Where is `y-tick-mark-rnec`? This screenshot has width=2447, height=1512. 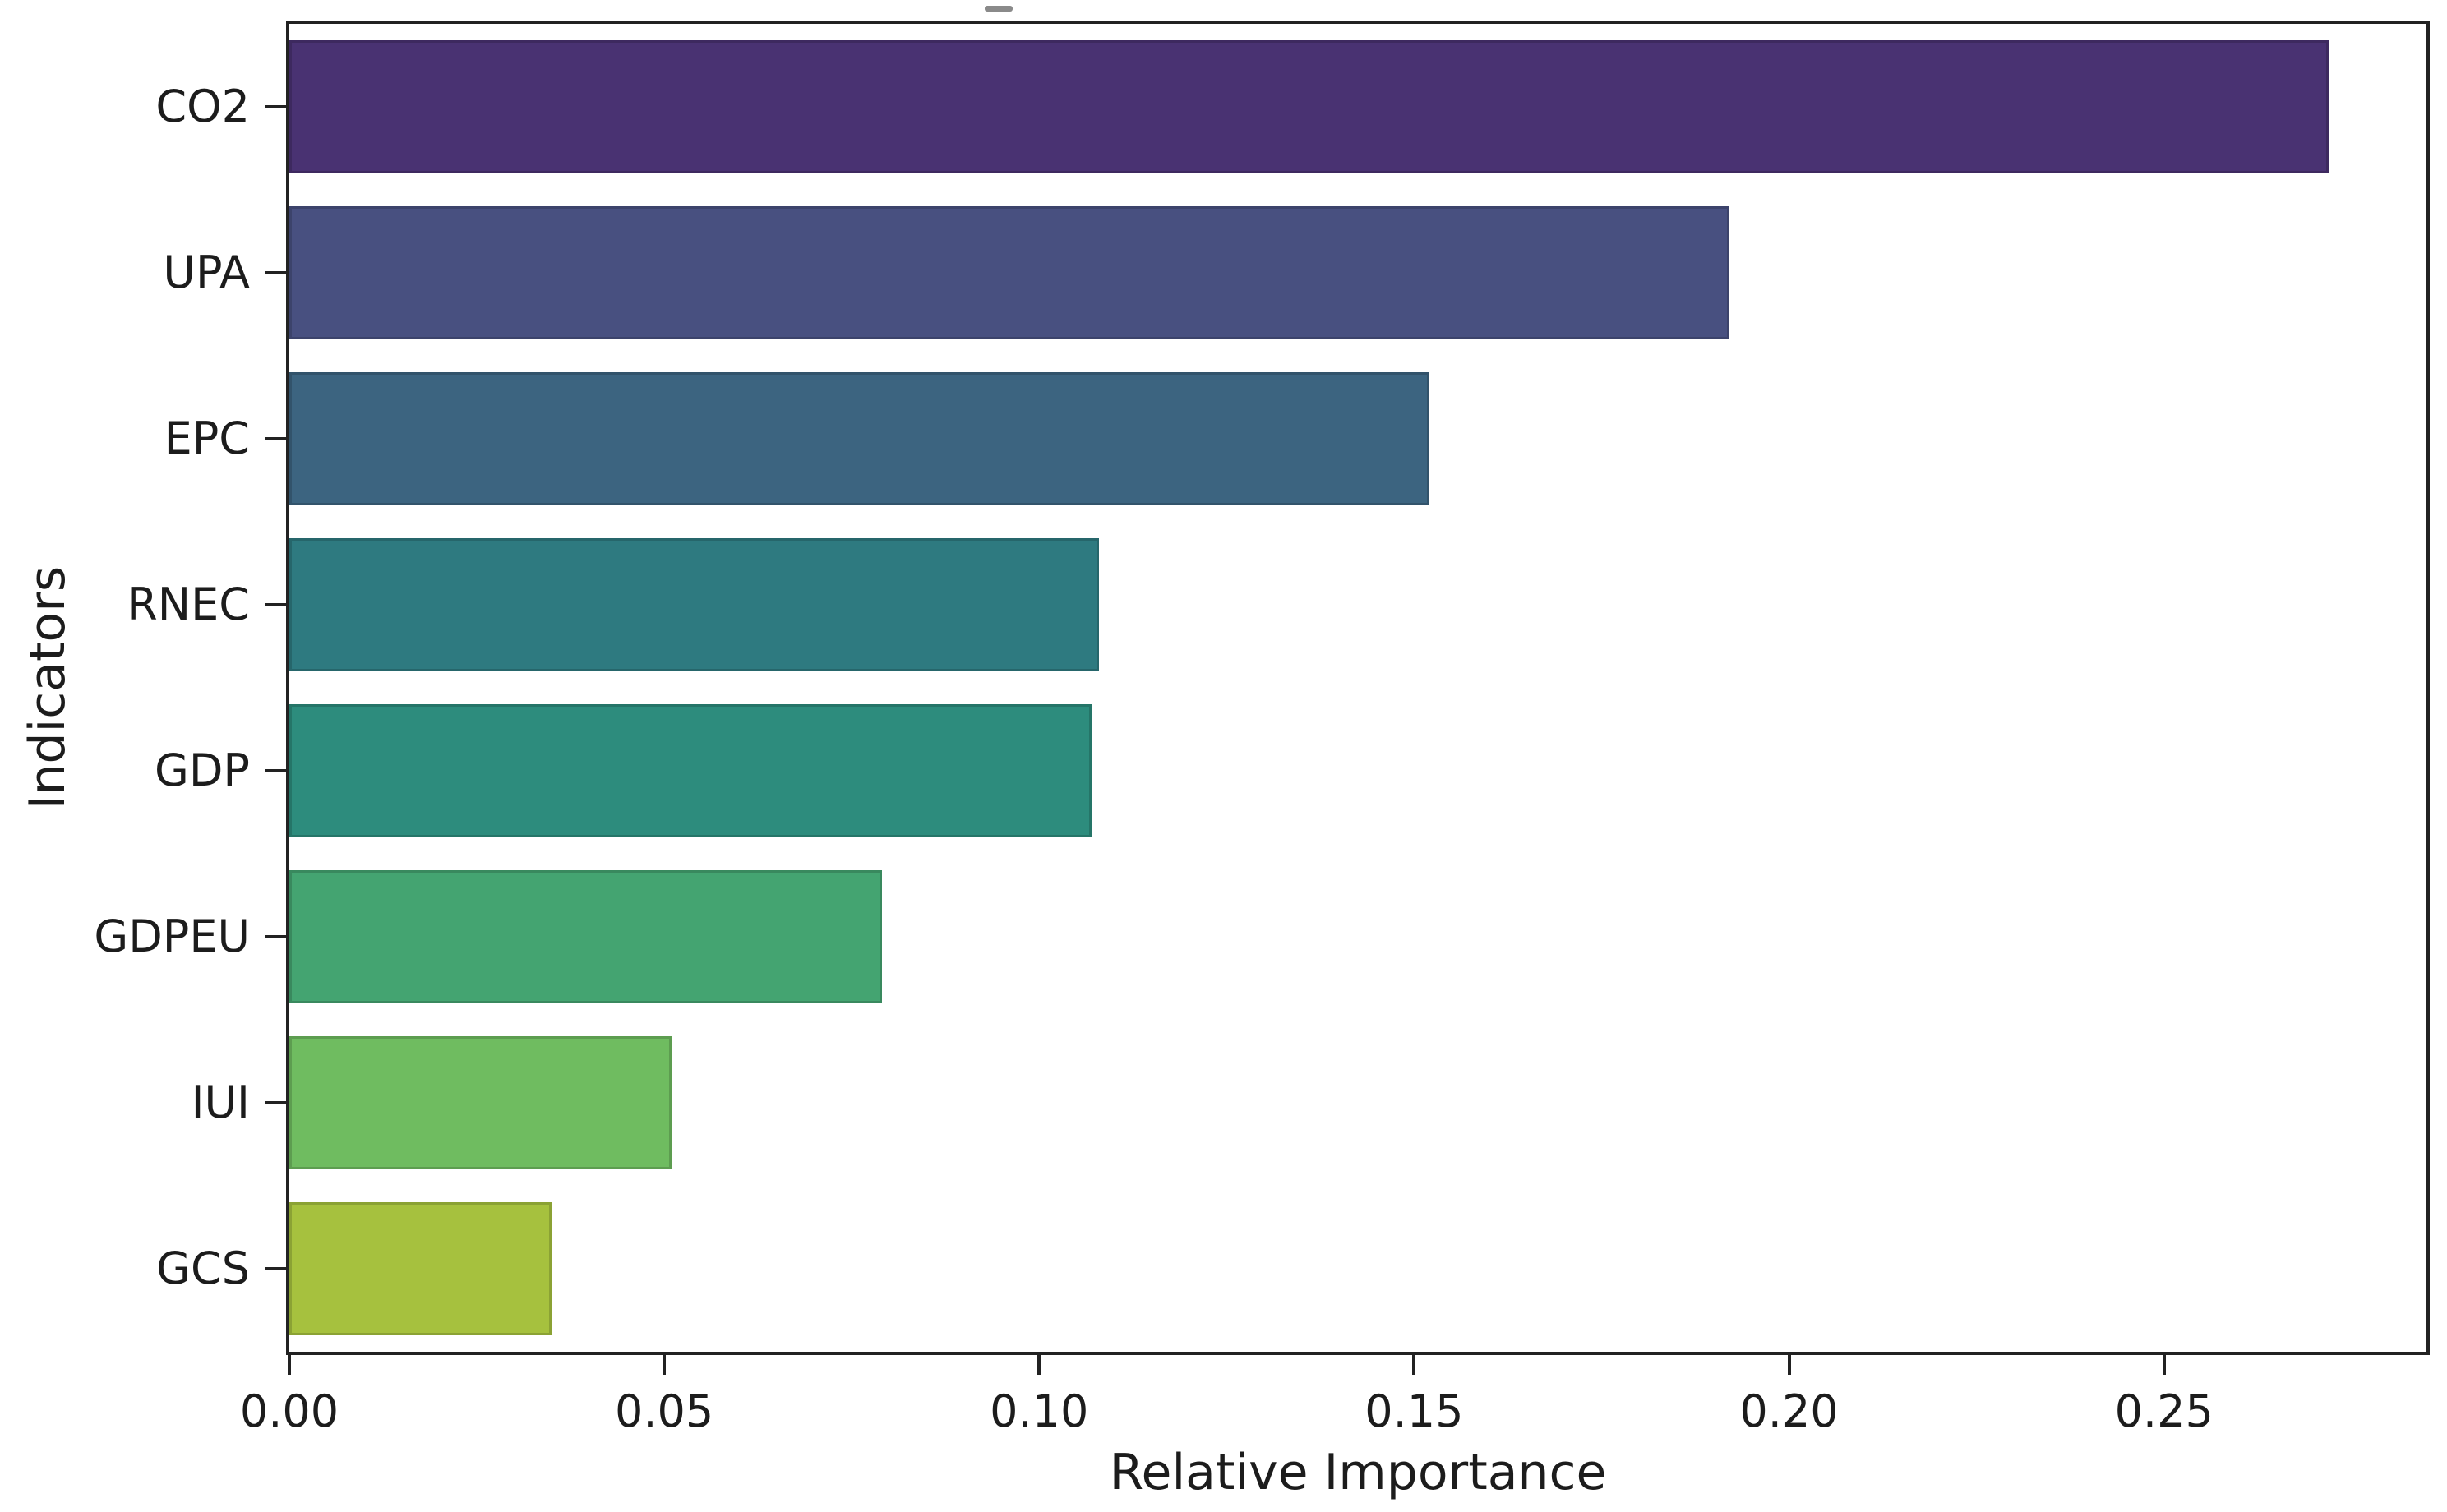 y-tick-mark-rnec is located at coordinates (275, 605).